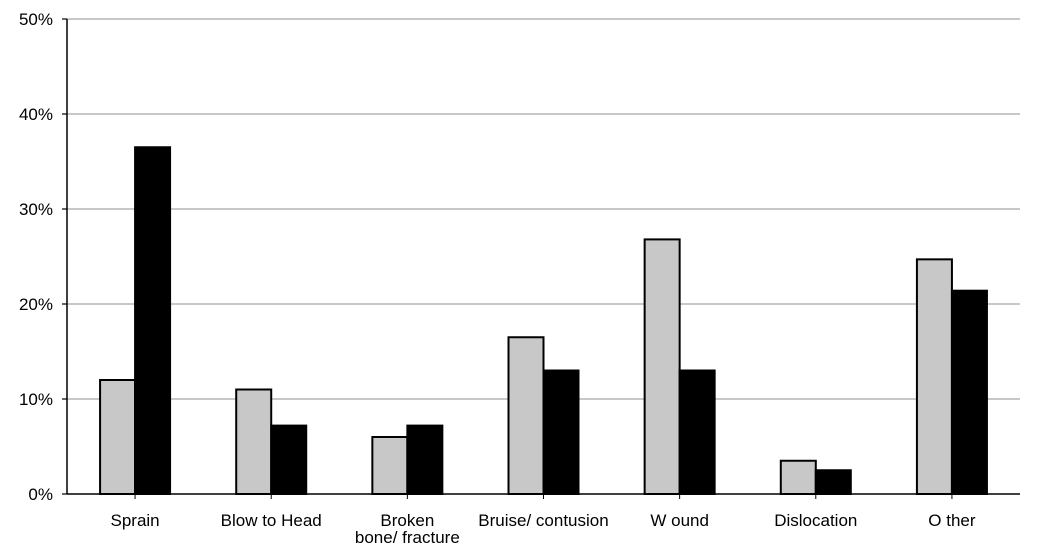 The image size is (1047, 550). I want to click on x-category-label: Blow to Head, so click(271, 520).